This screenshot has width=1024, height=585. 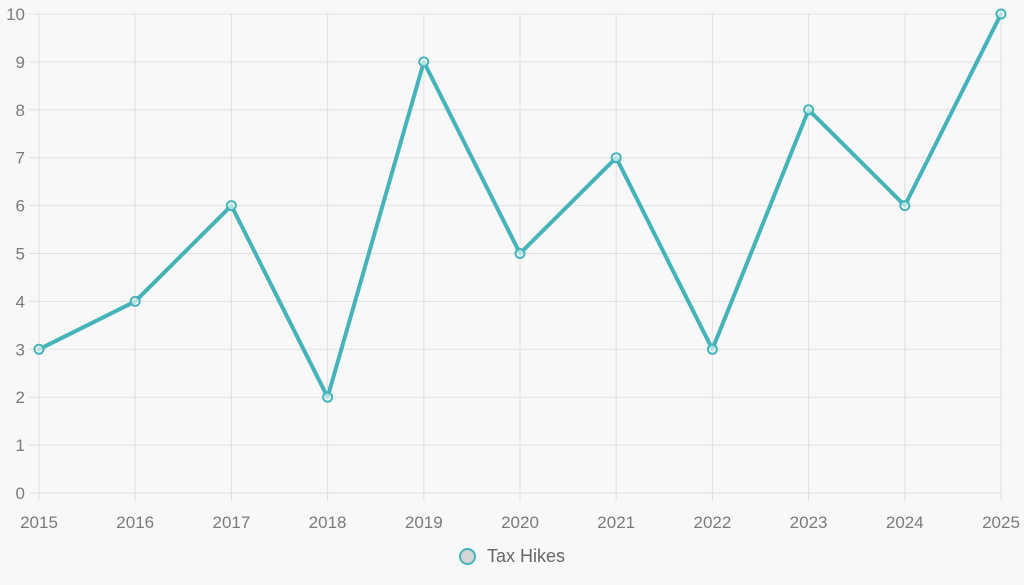 What do you see at coordinates (20, 158) in the screenshot?
I see `y-axis-tick-label: 7` at bounding box center [20, 158].